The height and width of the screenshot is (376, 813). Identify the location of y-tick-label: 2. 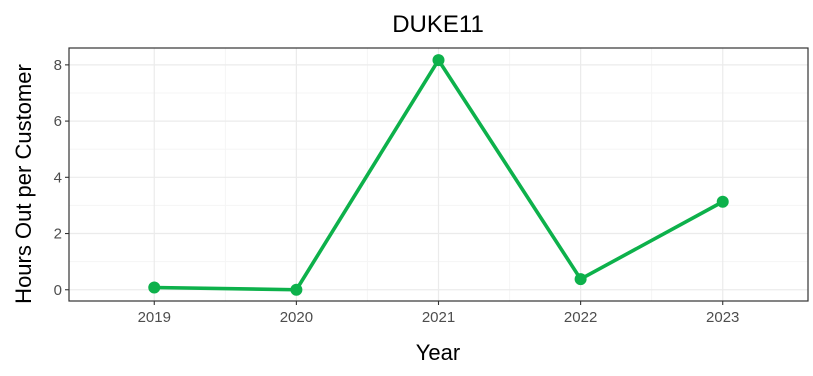
(58, 234).